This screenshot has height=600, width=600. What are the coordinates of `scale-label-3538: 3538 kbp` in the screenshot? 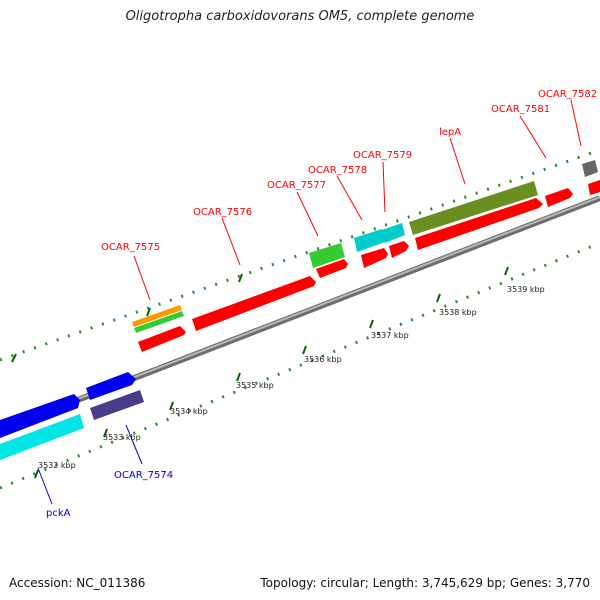 It's located at (458, 312).